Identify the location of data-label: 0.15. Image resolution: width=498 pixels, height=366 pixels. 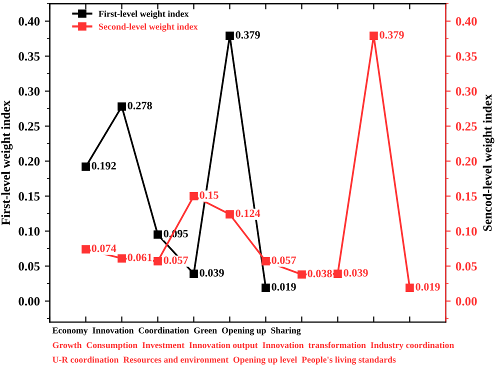
(209, 195).